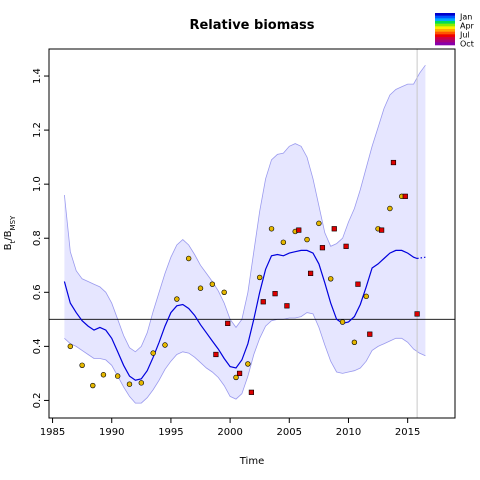 The height and width of the screenshot is (480, 480). I want to click on x-axis-label: Time, so click(251, 461).